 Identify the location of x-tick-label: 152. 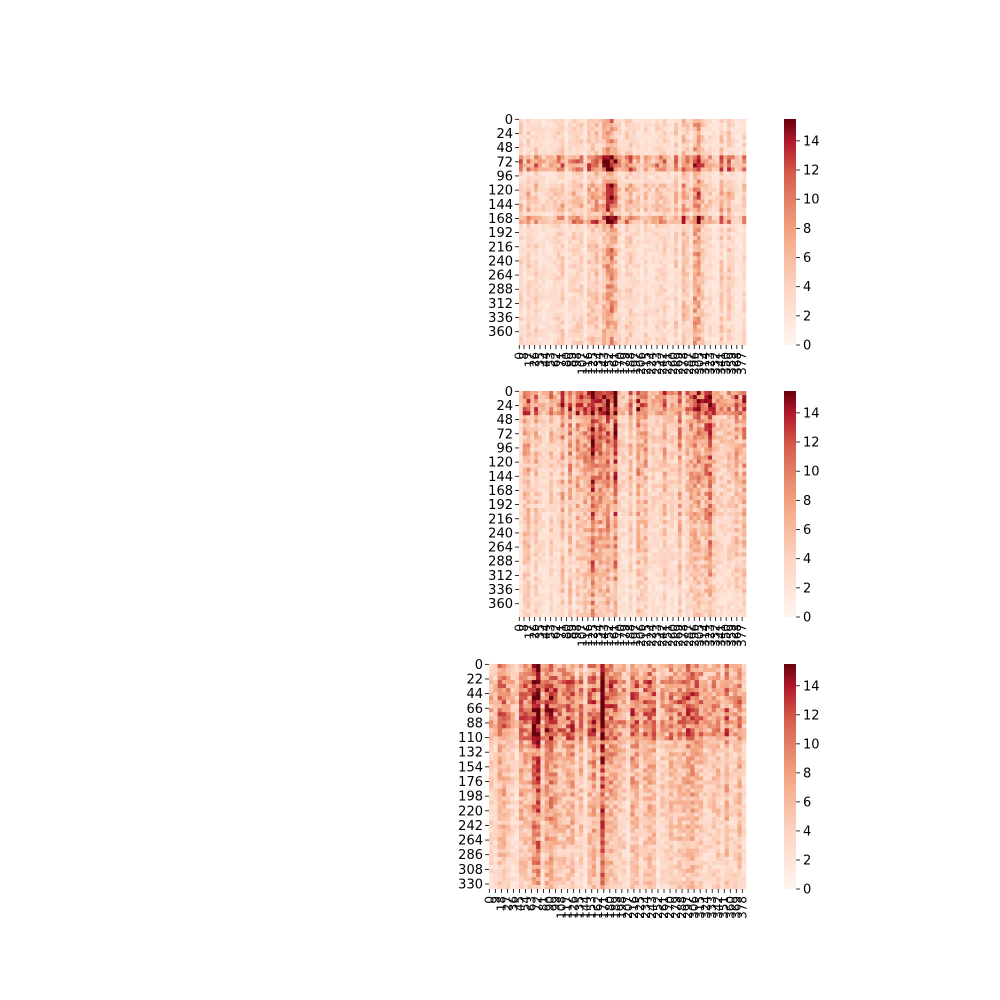
(609, 363).